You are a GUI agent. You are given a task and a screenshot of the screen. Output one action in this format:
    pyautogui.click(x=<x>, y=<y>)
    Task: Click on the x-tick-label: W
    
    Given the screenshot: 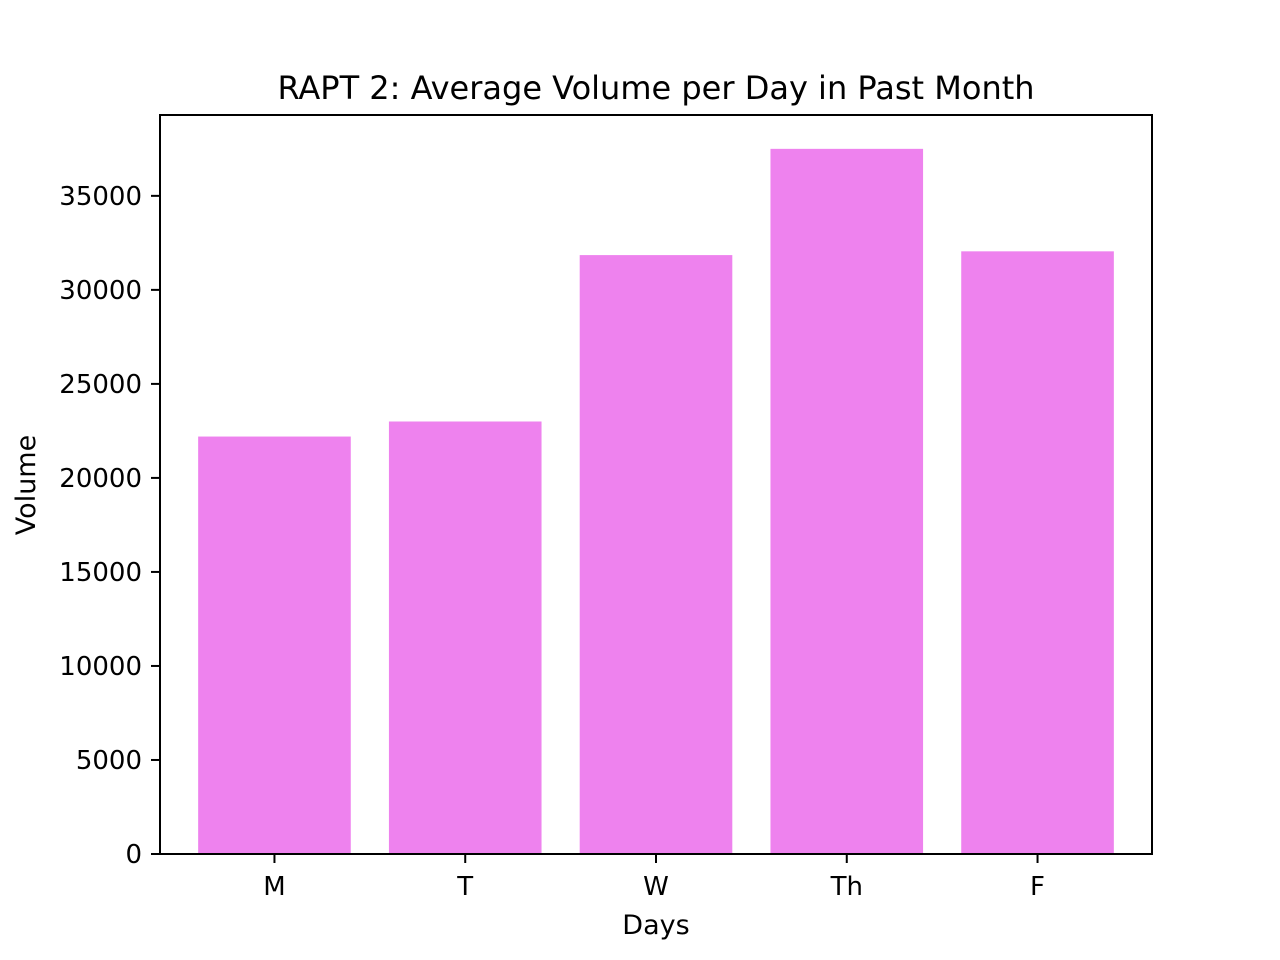 What is the action you would take?
    pyautogui.click(x=656, y=887)
    